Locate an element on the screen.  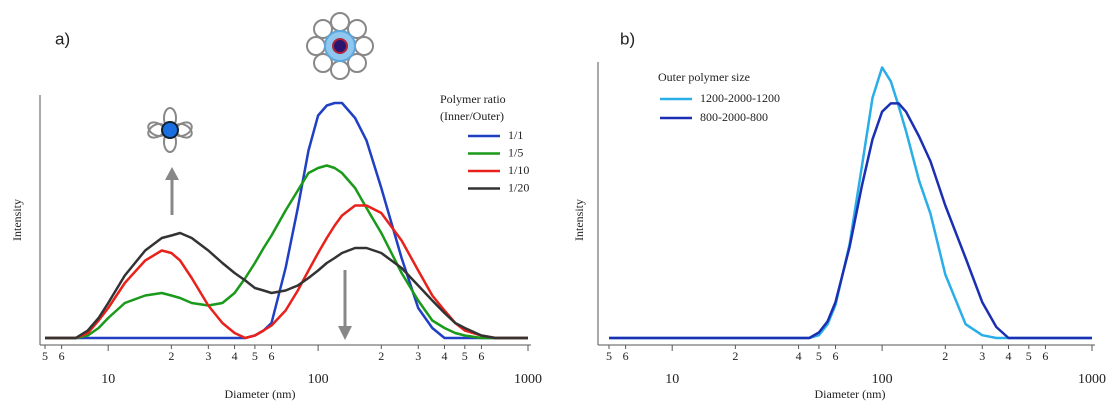
micelle-icon is located at coordinates (340, 46).